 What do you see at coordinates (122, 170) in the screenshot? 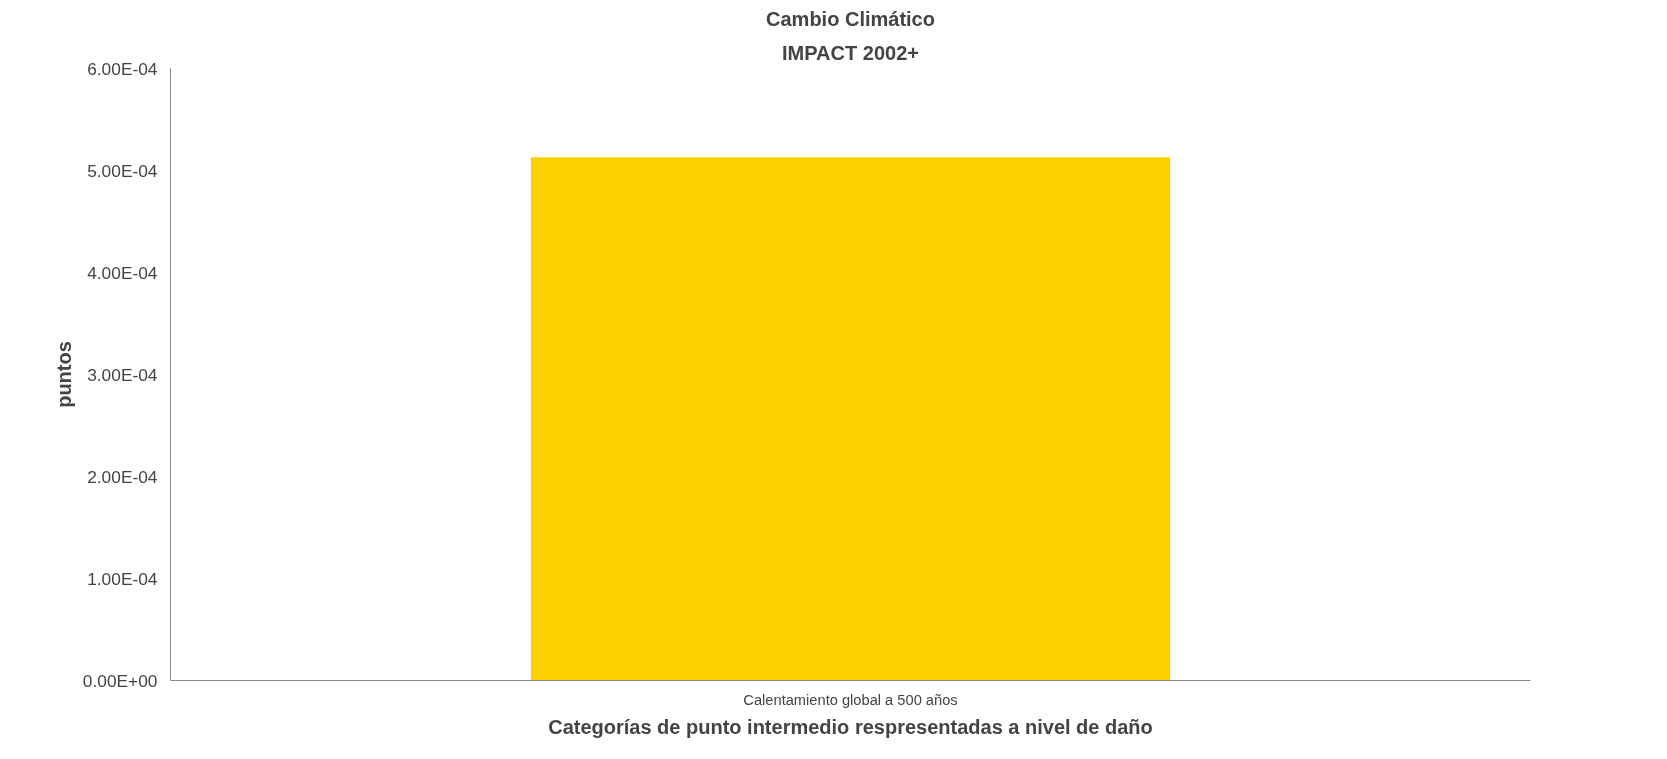
I see `y-tick-label: 5.00E-04` at bounding box center [122, 170].